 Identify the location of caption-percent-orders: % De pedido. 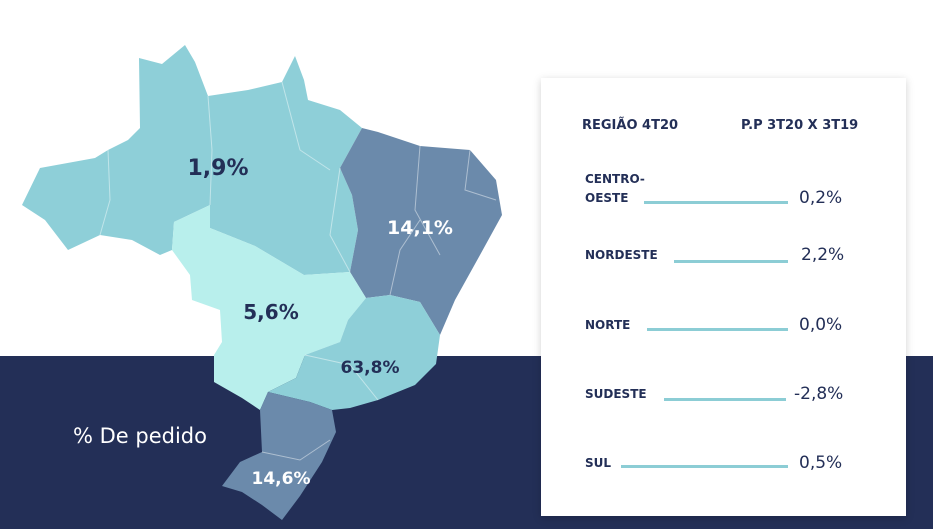
(140, 436).